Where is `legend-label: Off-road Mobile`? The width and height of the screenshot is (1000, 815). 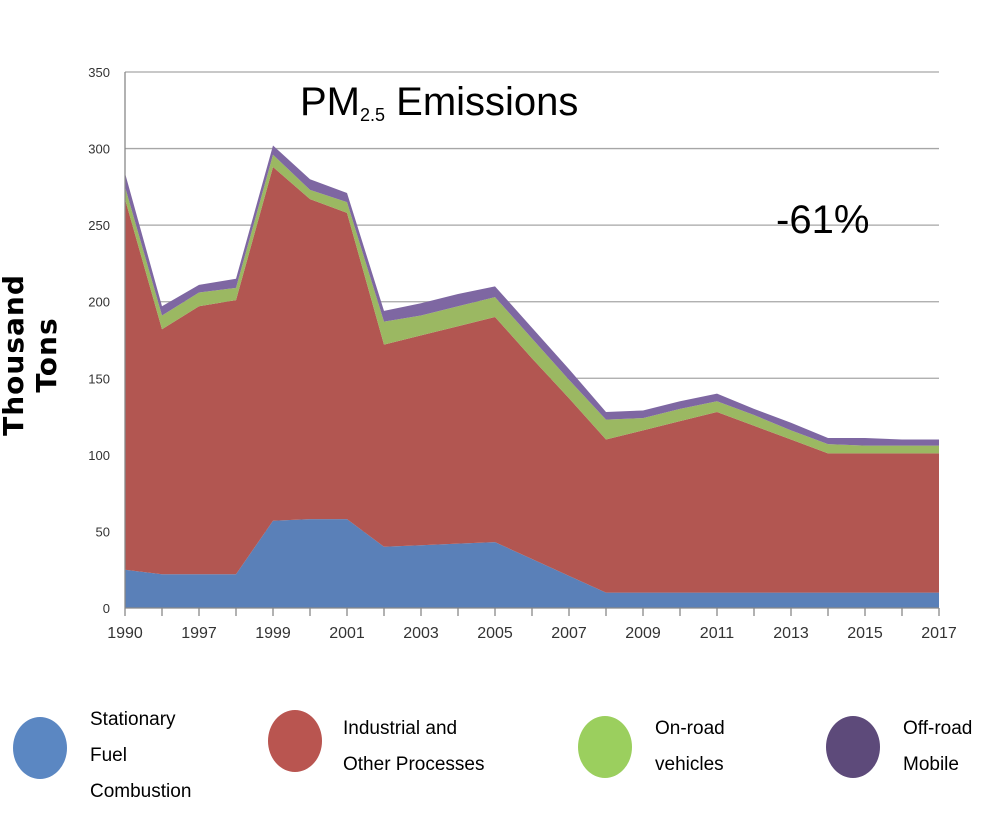 legend-label: Off-road Mobile is located at coordinates (937, 747).